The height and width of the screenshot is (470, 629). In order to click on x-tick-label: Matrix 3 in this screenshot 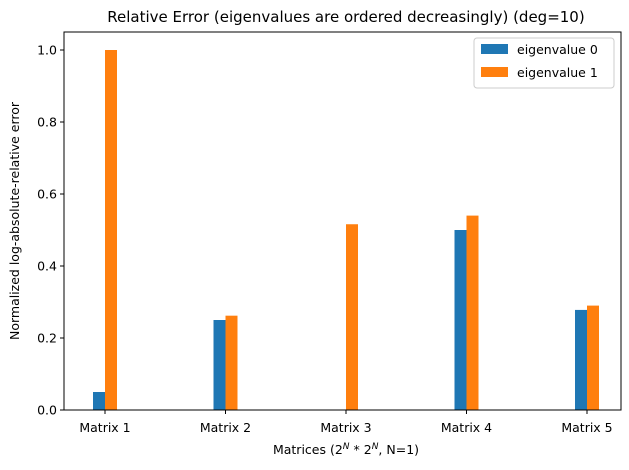, I will do `click(345, 427)`.